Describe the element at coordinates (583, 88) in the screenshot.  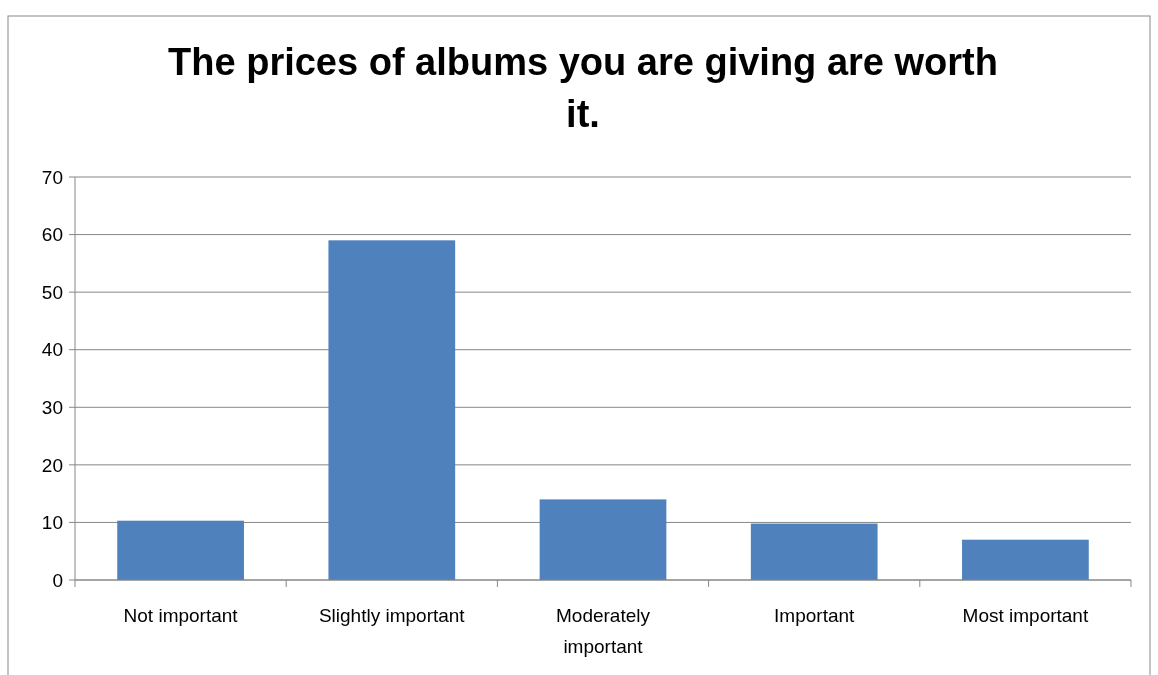
I see `chart-title: The prices of albums you are giving are worth it.` at that location.